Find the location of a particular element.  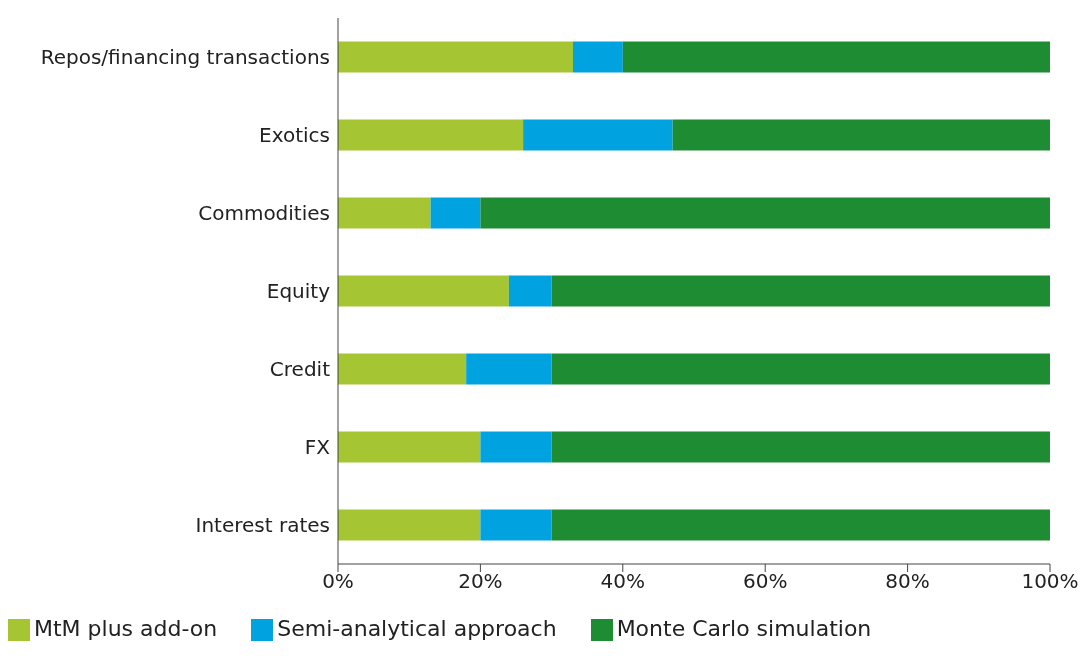

y-tick-label: FX is located at coordinates (317, 447).